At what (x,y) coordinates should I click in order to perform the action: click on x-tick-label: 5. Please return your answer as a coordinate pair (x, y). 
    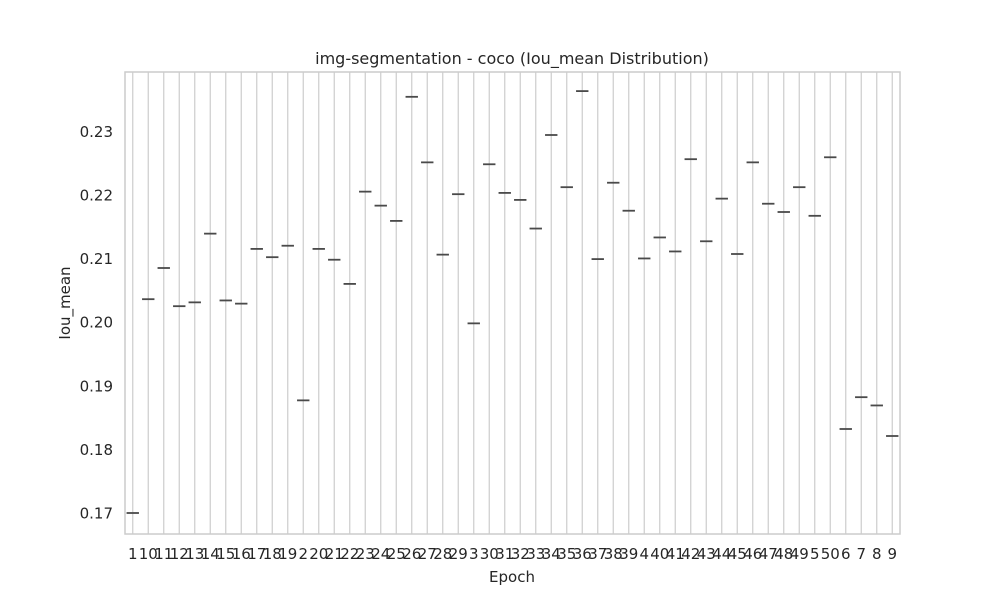
    Looking at the image, I should click on (815, 554).